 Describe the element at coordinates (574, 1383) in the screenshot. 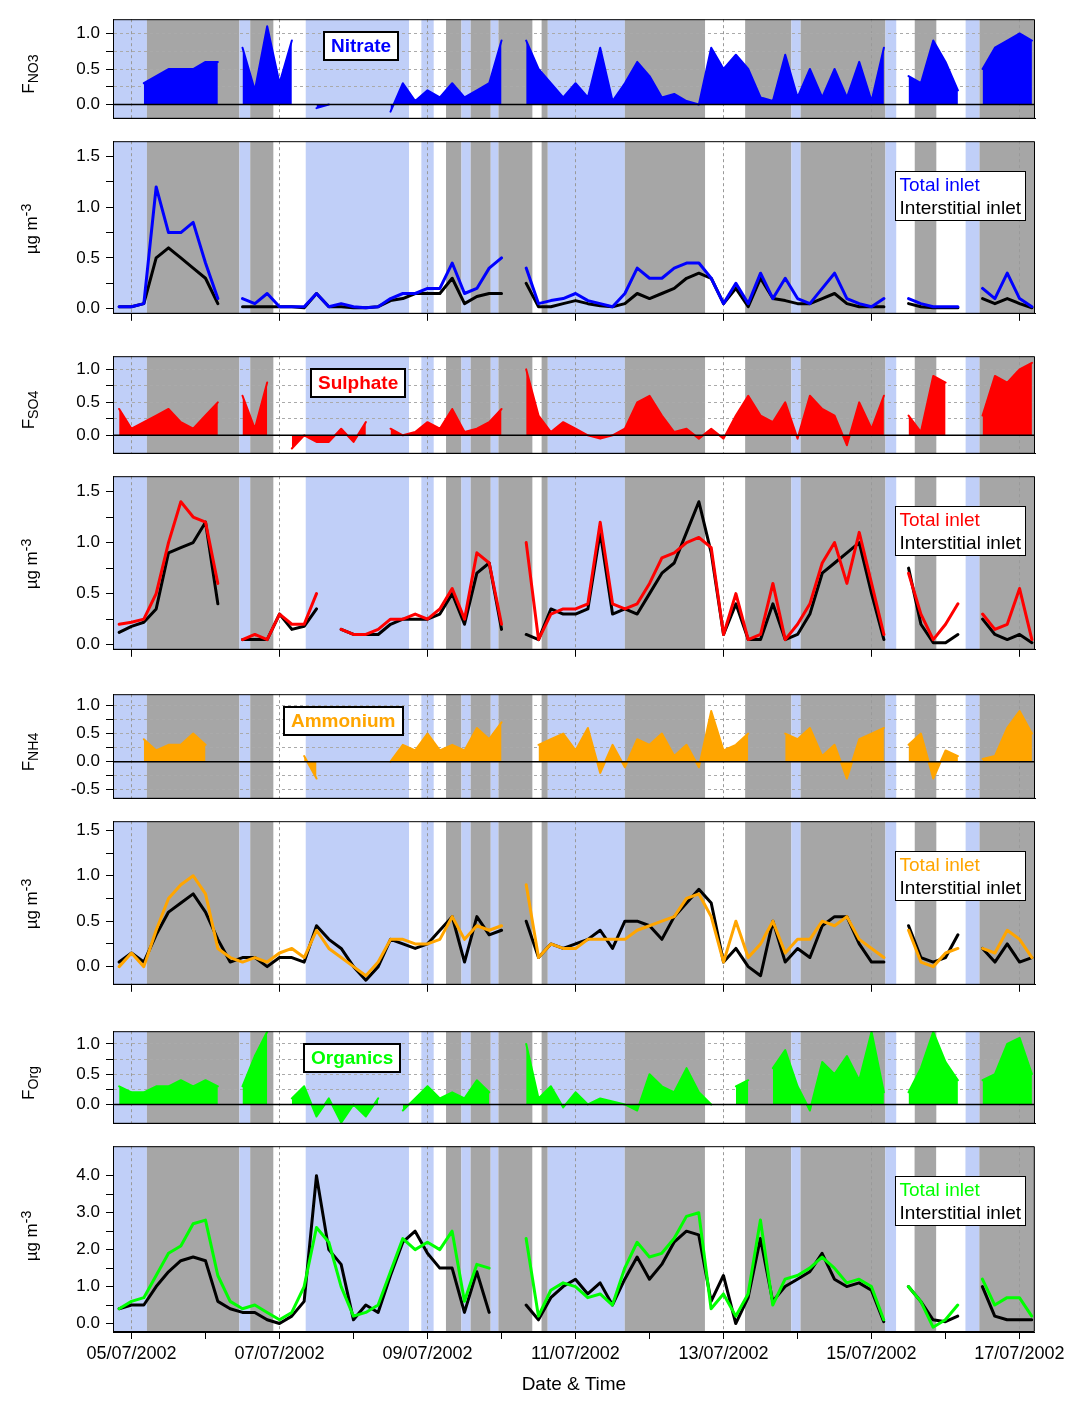

I see `x-axis-title: Date & Time` at that location.